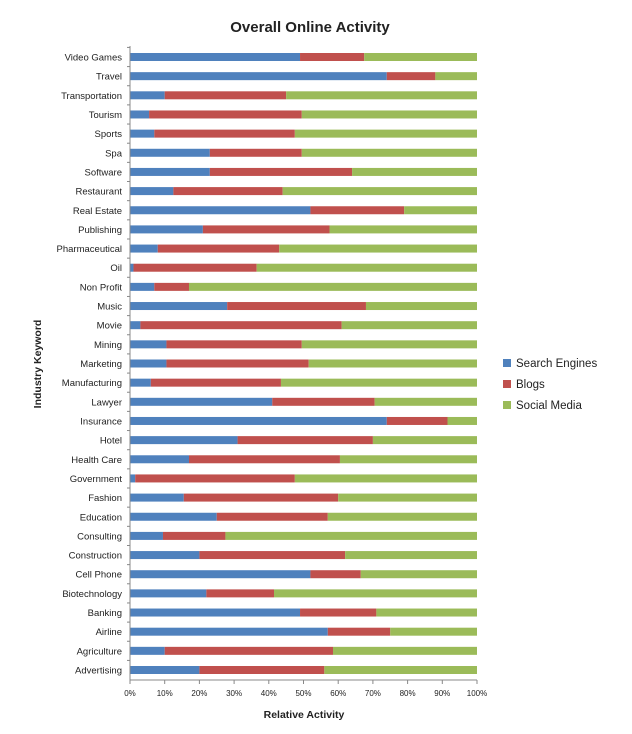  What do you see at coordinates (549, 406) in the screenshot?
I see `legend-label: Social Media` at bounding box center [549, 406].